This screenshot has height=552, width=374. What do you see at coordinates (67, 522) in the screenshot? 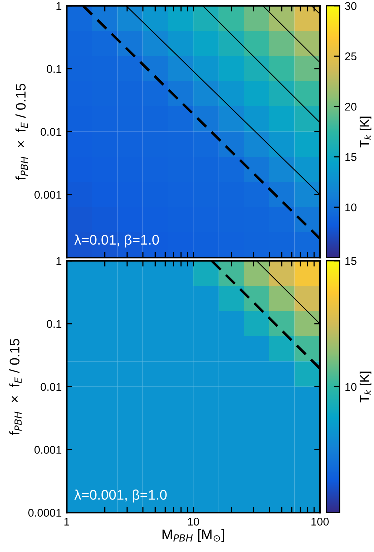
I see `x-tick-label: 1` at bounding box center [67, 522].